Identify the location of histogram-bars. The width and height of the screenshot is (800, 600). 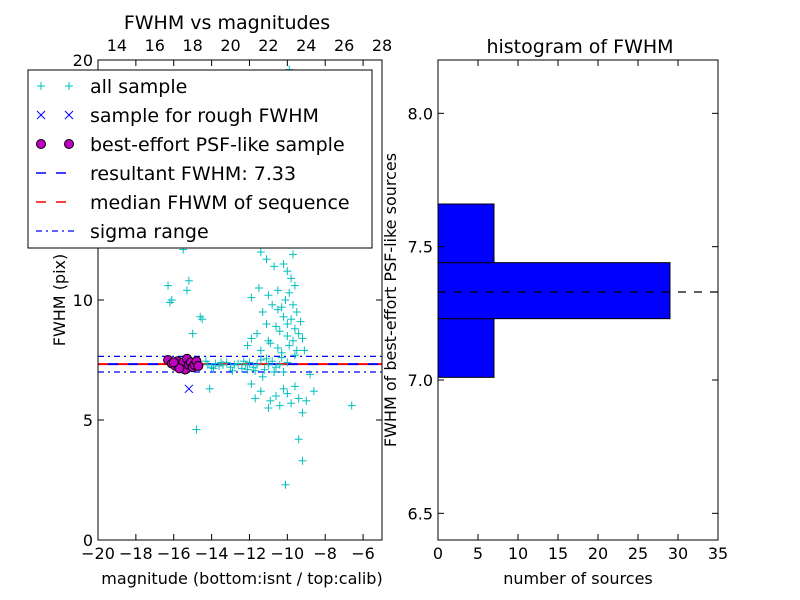
(554, 290).